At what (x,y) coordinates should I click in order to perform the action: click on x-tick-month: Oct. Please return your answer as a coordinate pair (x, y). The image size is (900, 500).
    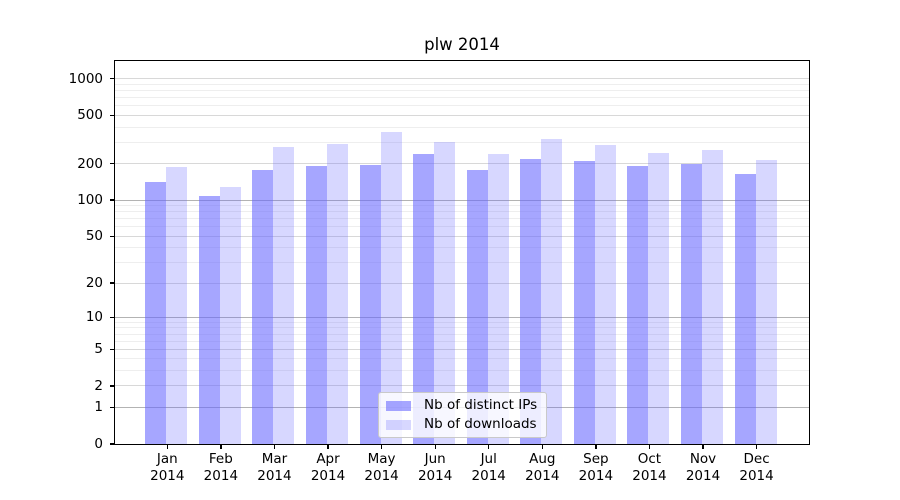
    Looking at the image, I should click on (649, 459).